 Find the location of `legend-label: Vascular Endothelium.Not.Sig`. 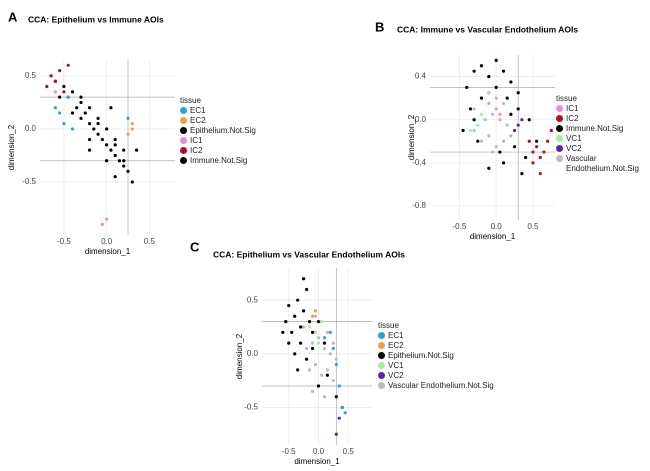

legend-label: Vascular Endothelium.Not.Sig is located at coordinates (441, 385).